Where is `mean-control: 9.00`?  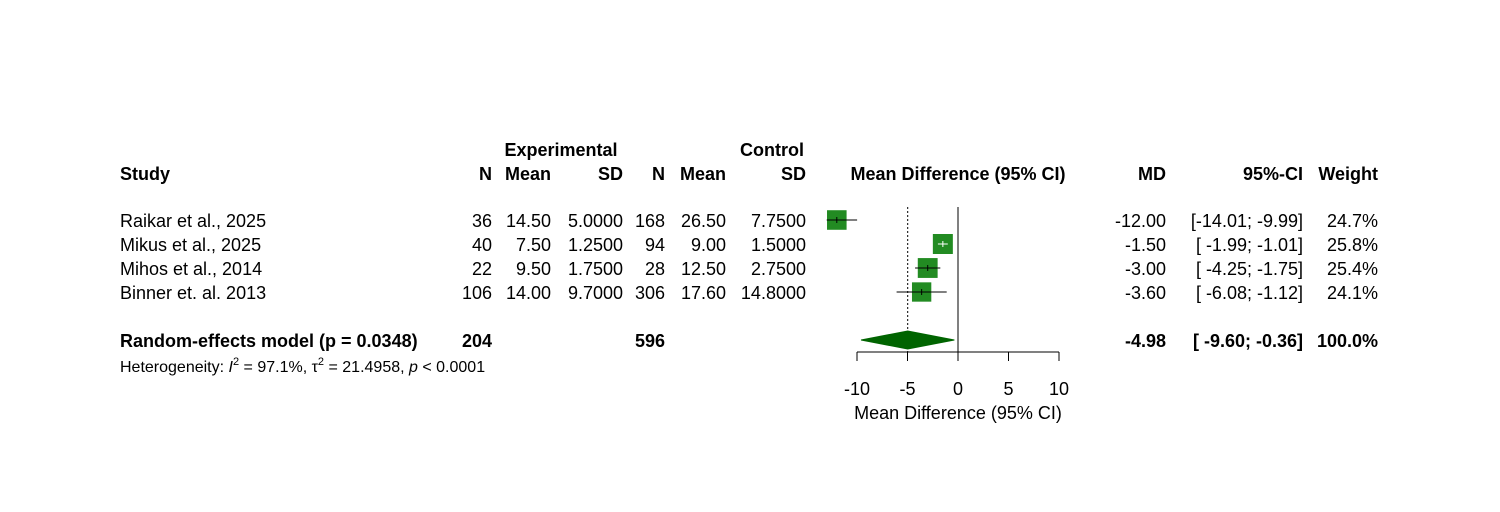
mean-control: 9.00 is located at coordinates (708, 245).